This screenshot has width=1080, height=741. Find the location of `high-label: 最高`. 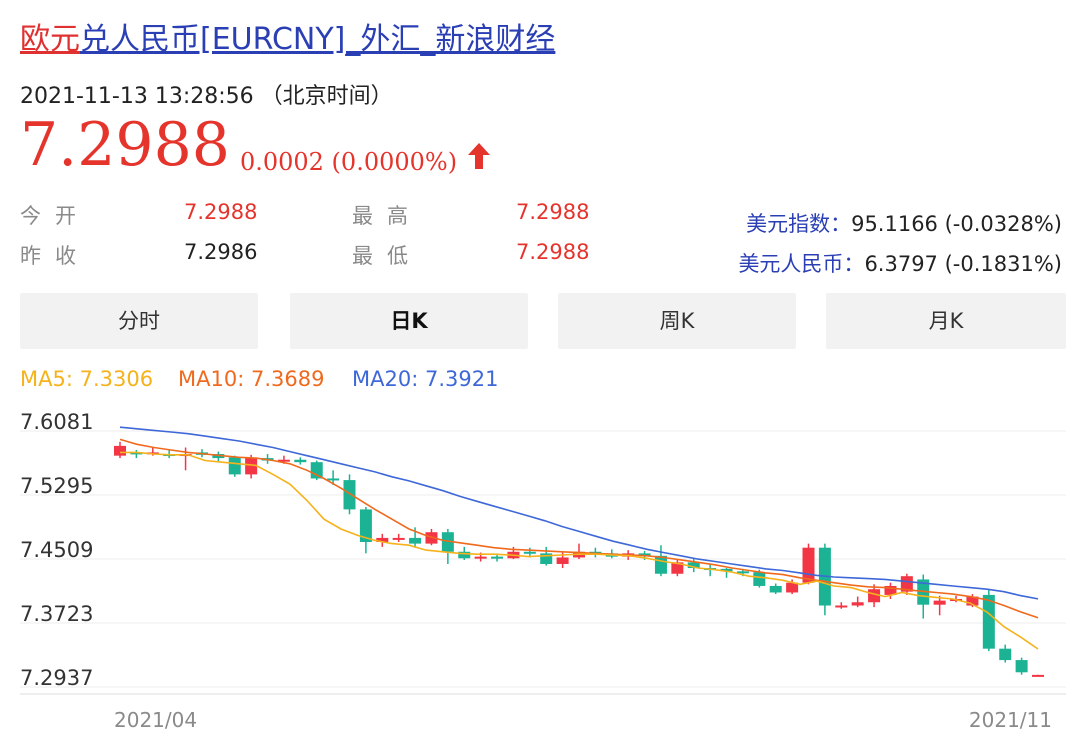

high-label: 最高 is located at coordinates (387, 216).